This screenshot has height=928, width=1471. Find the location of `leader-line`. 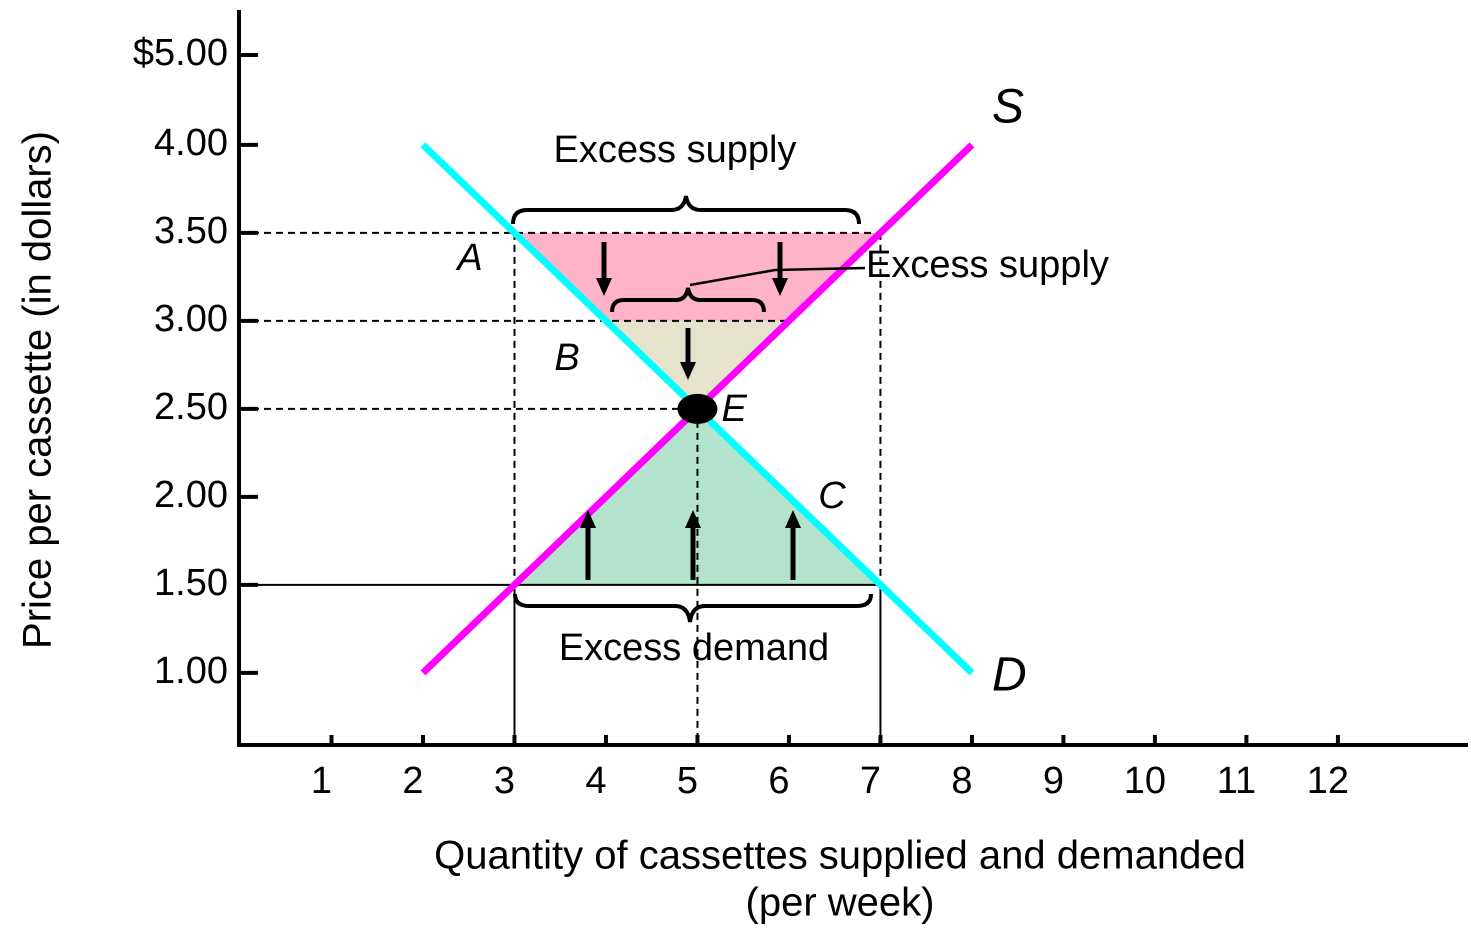

leader-line is located at coordinates (777, 276).